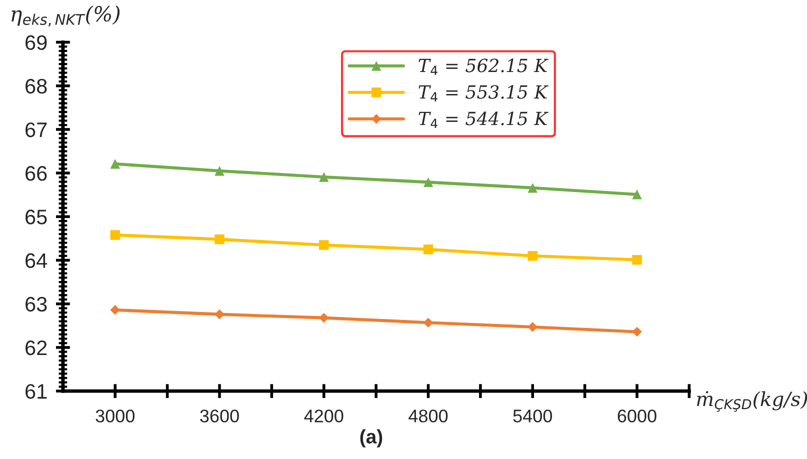 The image size is (807, 459). What do you see at coordinates (219, 416) in the screenshot?
I see `x-tick-label: 3600` at bounding box center [219, 416].